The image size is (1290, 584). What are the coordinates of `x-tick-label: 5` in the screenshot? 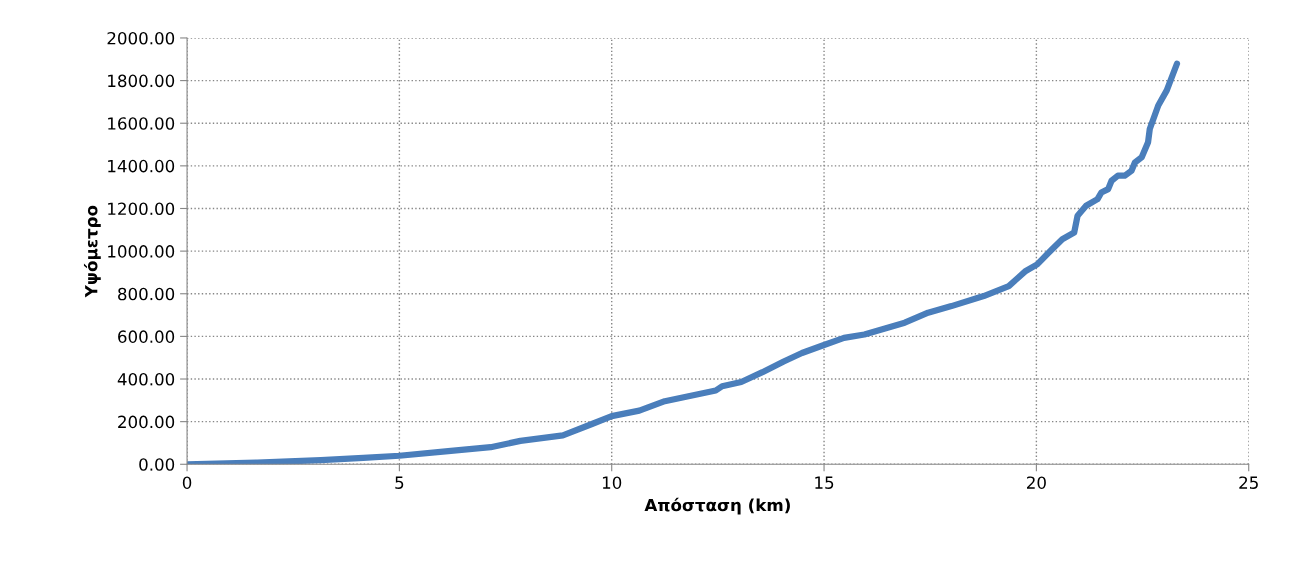 It's located at (399, 482).